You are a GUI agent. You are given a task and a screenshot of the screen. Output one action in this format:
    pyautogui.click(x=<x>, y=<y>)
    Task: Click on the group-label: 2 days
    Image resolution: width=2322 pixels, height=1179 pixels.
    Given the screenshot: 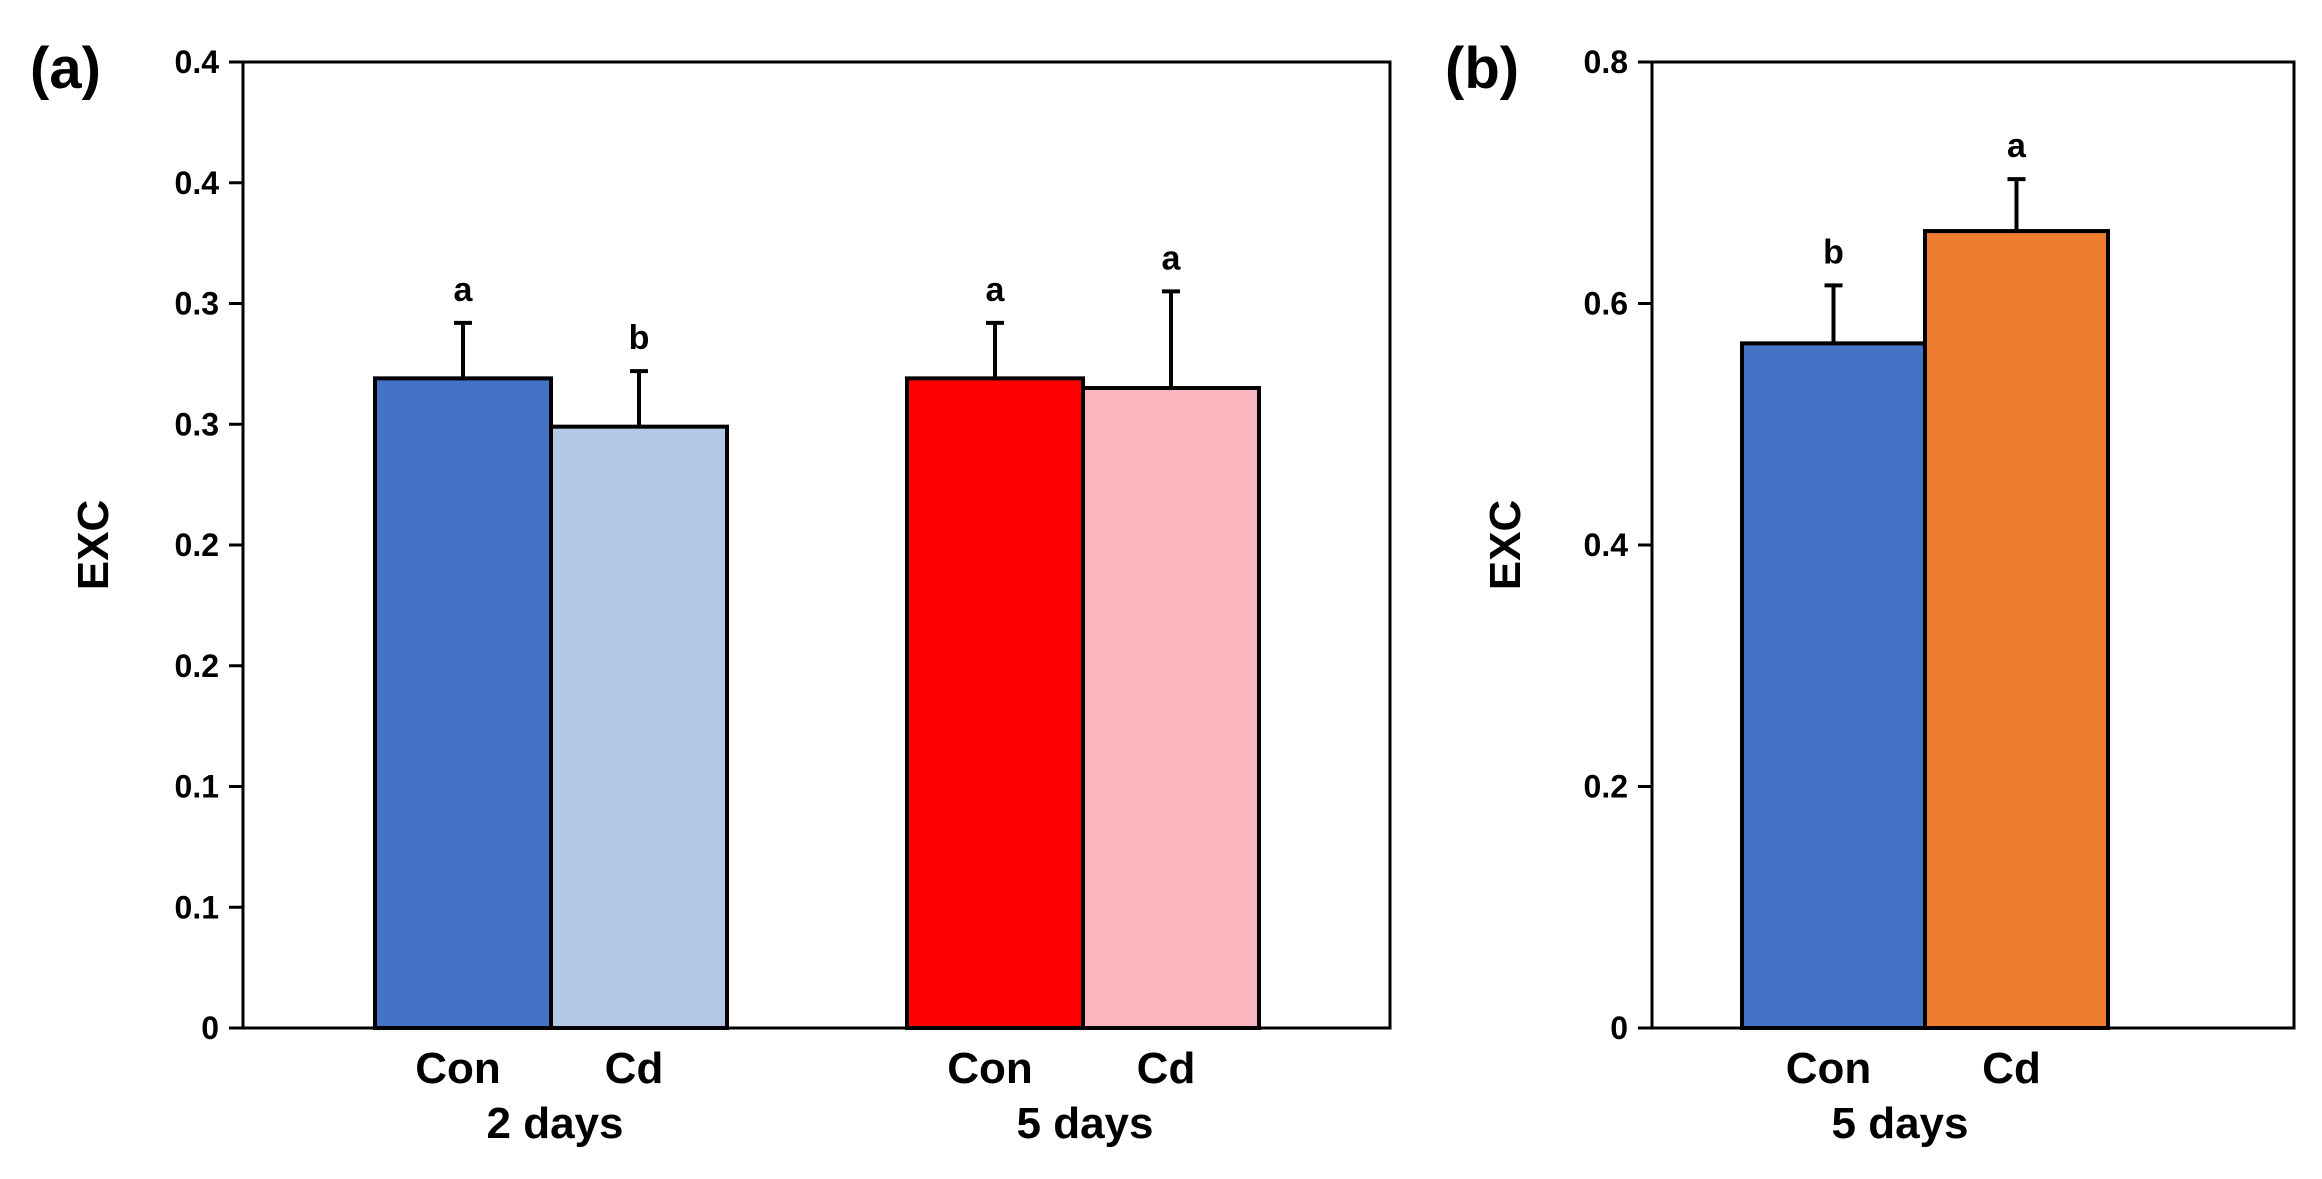 What is the action you would take?
    pyautogui.click(x=555, y=1123)
    